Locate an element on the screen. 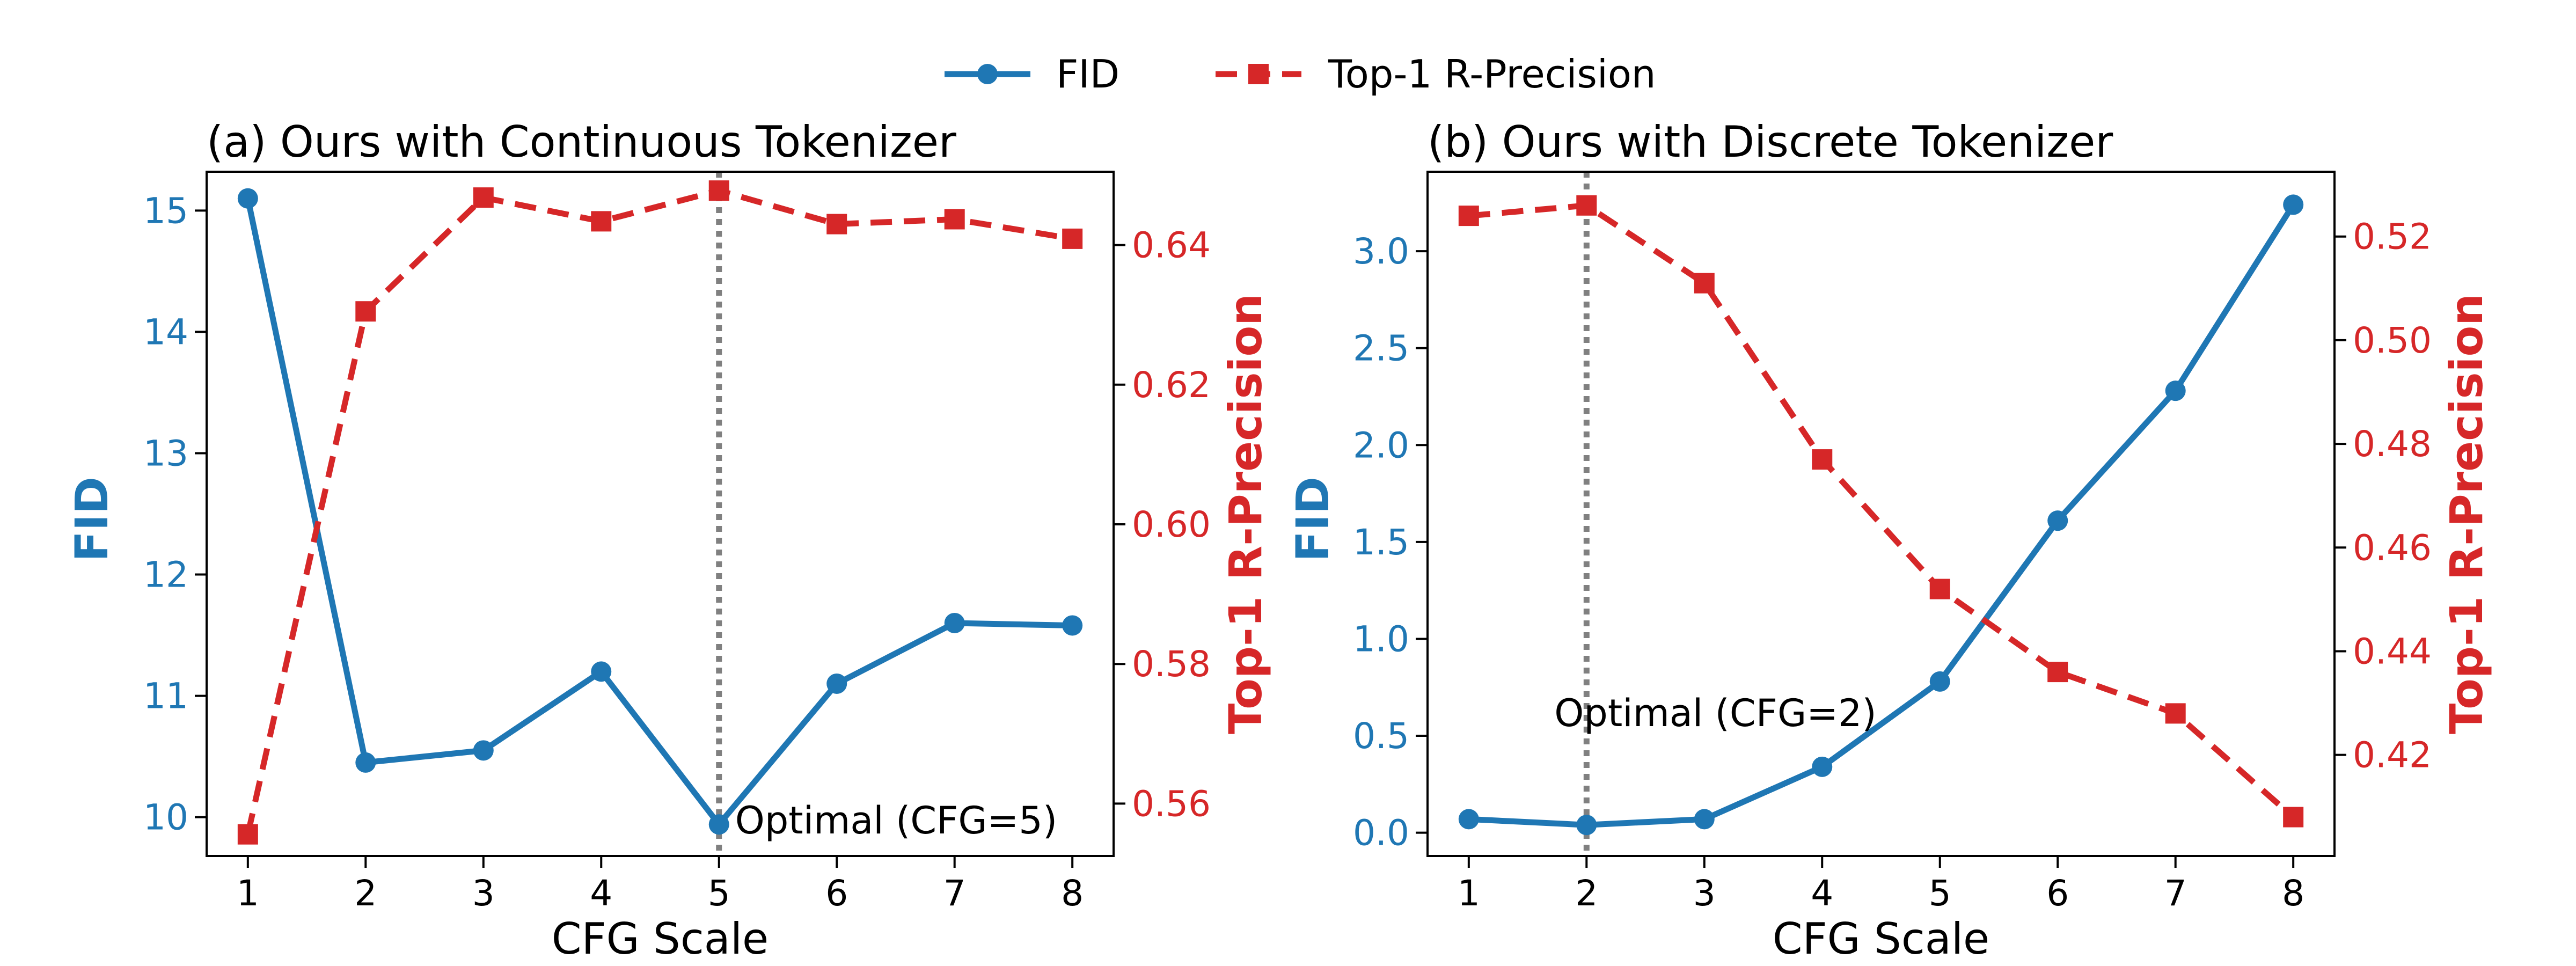  panel-title: (a) Ours with Continuous Tokenizer is located at coordinates (581, 142).